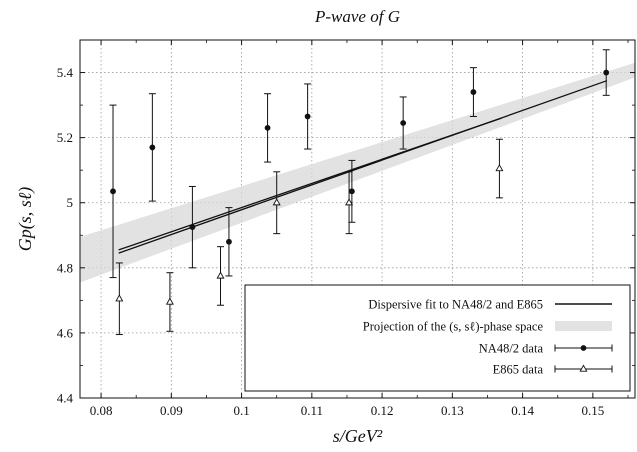  Describe the element at coordinates (357, 16) in the screenshot. I see `chart-title: P-wave of G` at that location.